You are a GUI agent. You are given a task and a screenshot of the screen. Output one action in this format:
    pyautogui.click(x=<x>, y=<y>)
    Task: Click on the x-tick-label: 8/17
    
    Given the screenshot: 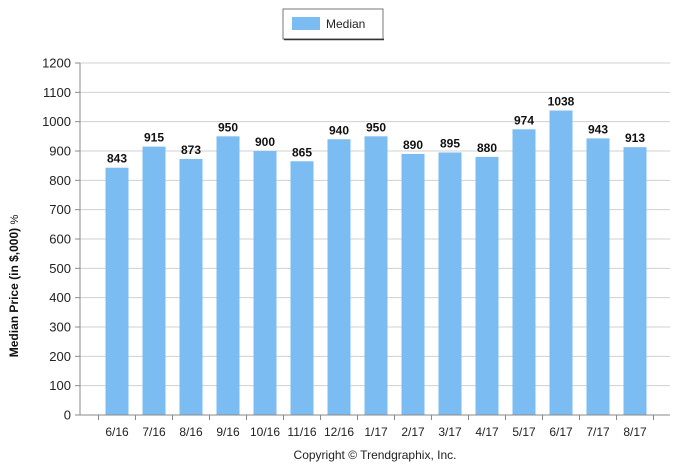 What is the action you would take?
    pyautogui.click(x=635, y=432)
    